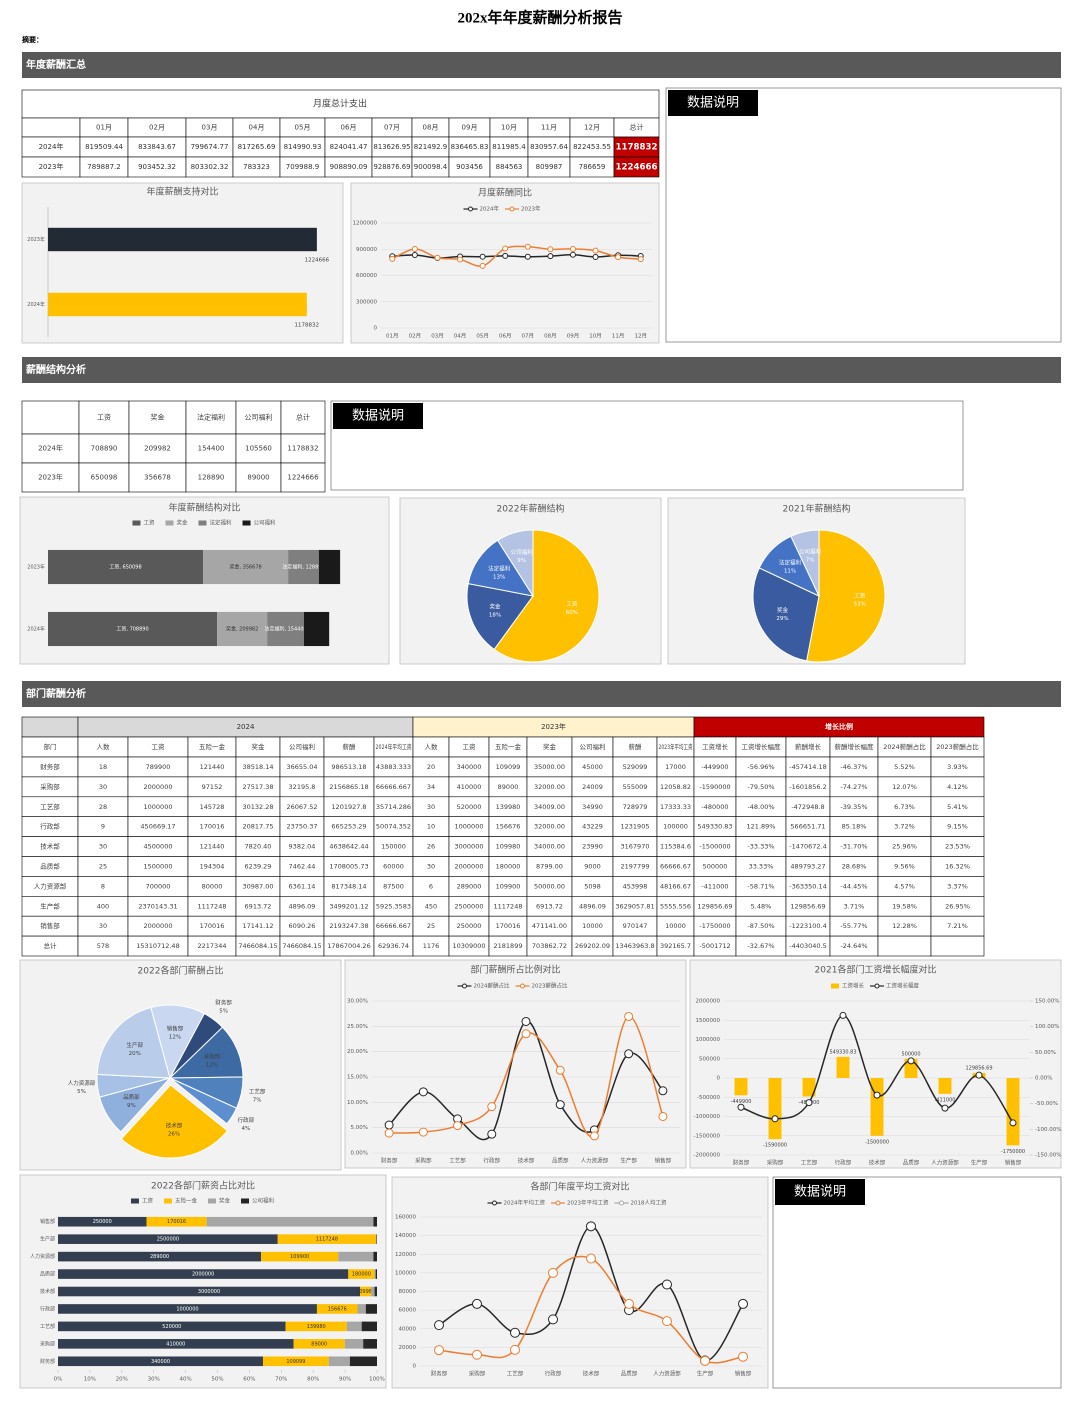  Describe the element at coordinates (212, 946) in the screenshot. I see `table-value: 2217344` at that location.